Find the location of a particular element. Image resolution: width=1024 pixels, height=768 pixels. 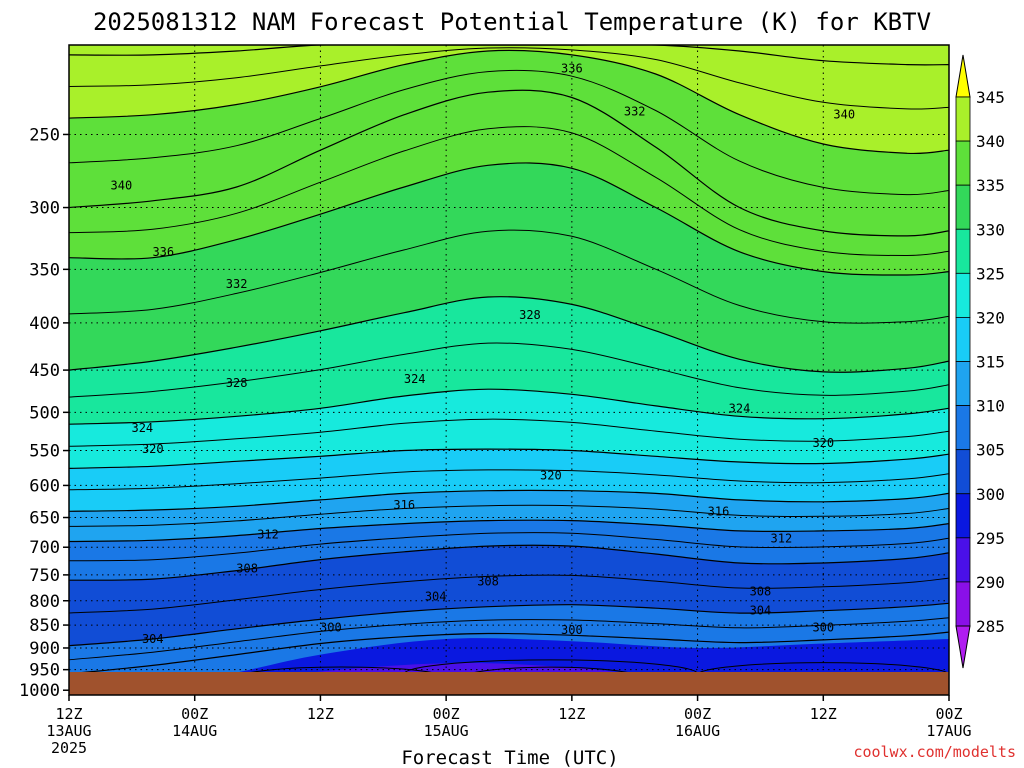

x-axis-label: Forecast Time (UTC) is located at coordinates (509, 757).